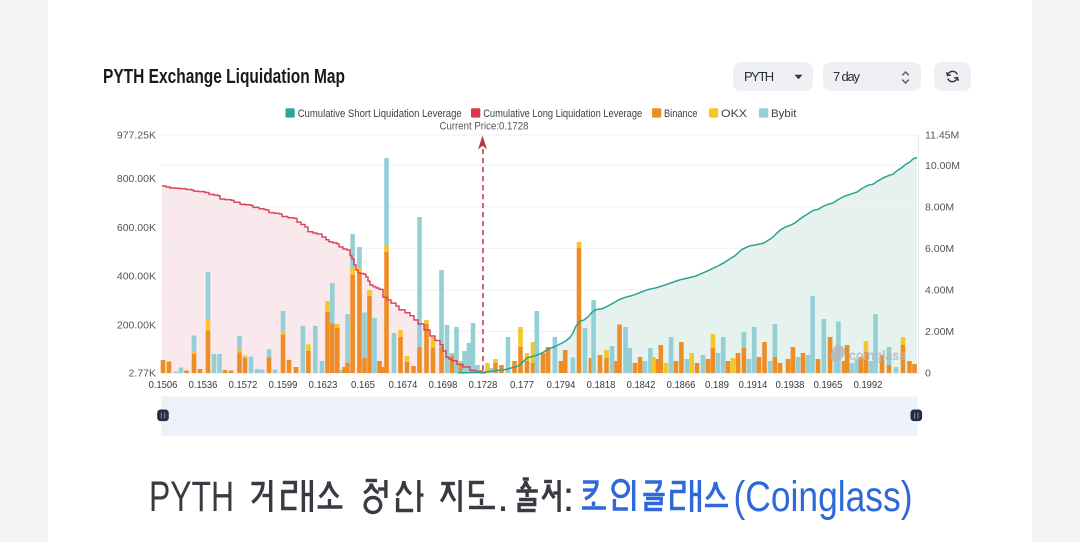 This screenshot has height=542, width=1080. What do you see at coordinates (136, 277) in the screenshot?
I see `svg-text: 400.00K` at bounding box center [136, 277].